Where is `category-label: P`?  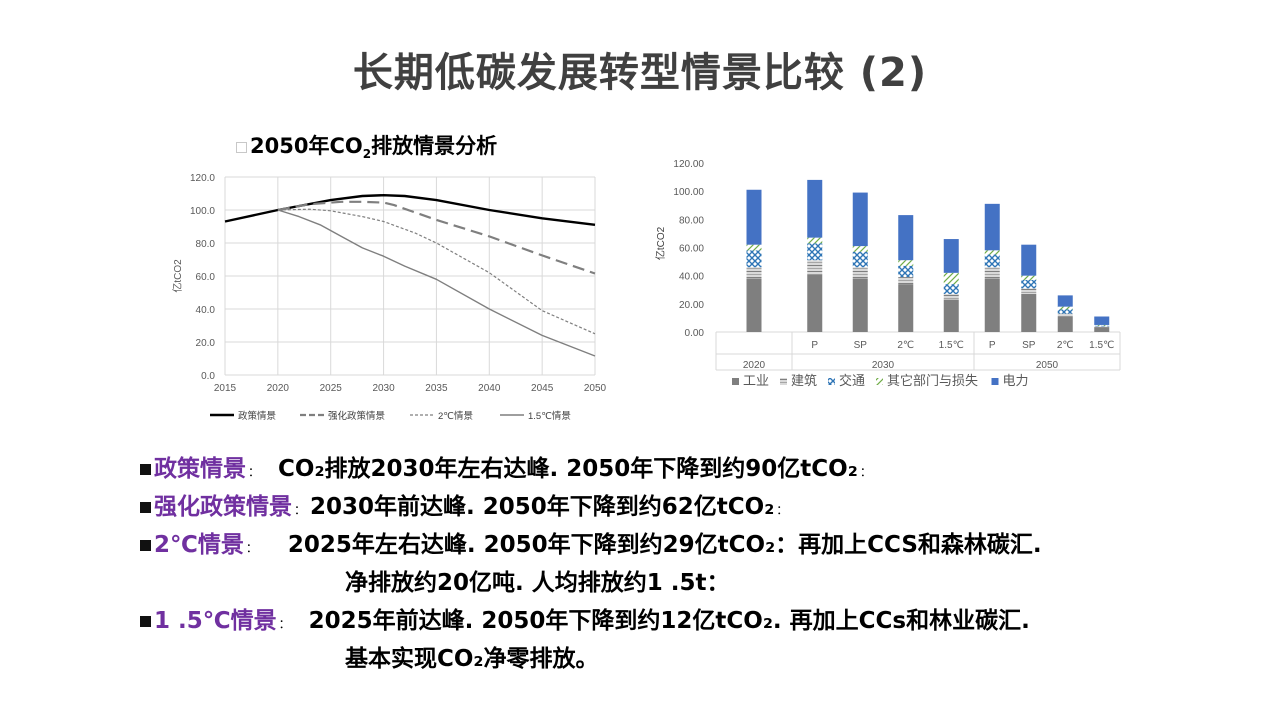
category-label: P is located at coordinates (992, 345).